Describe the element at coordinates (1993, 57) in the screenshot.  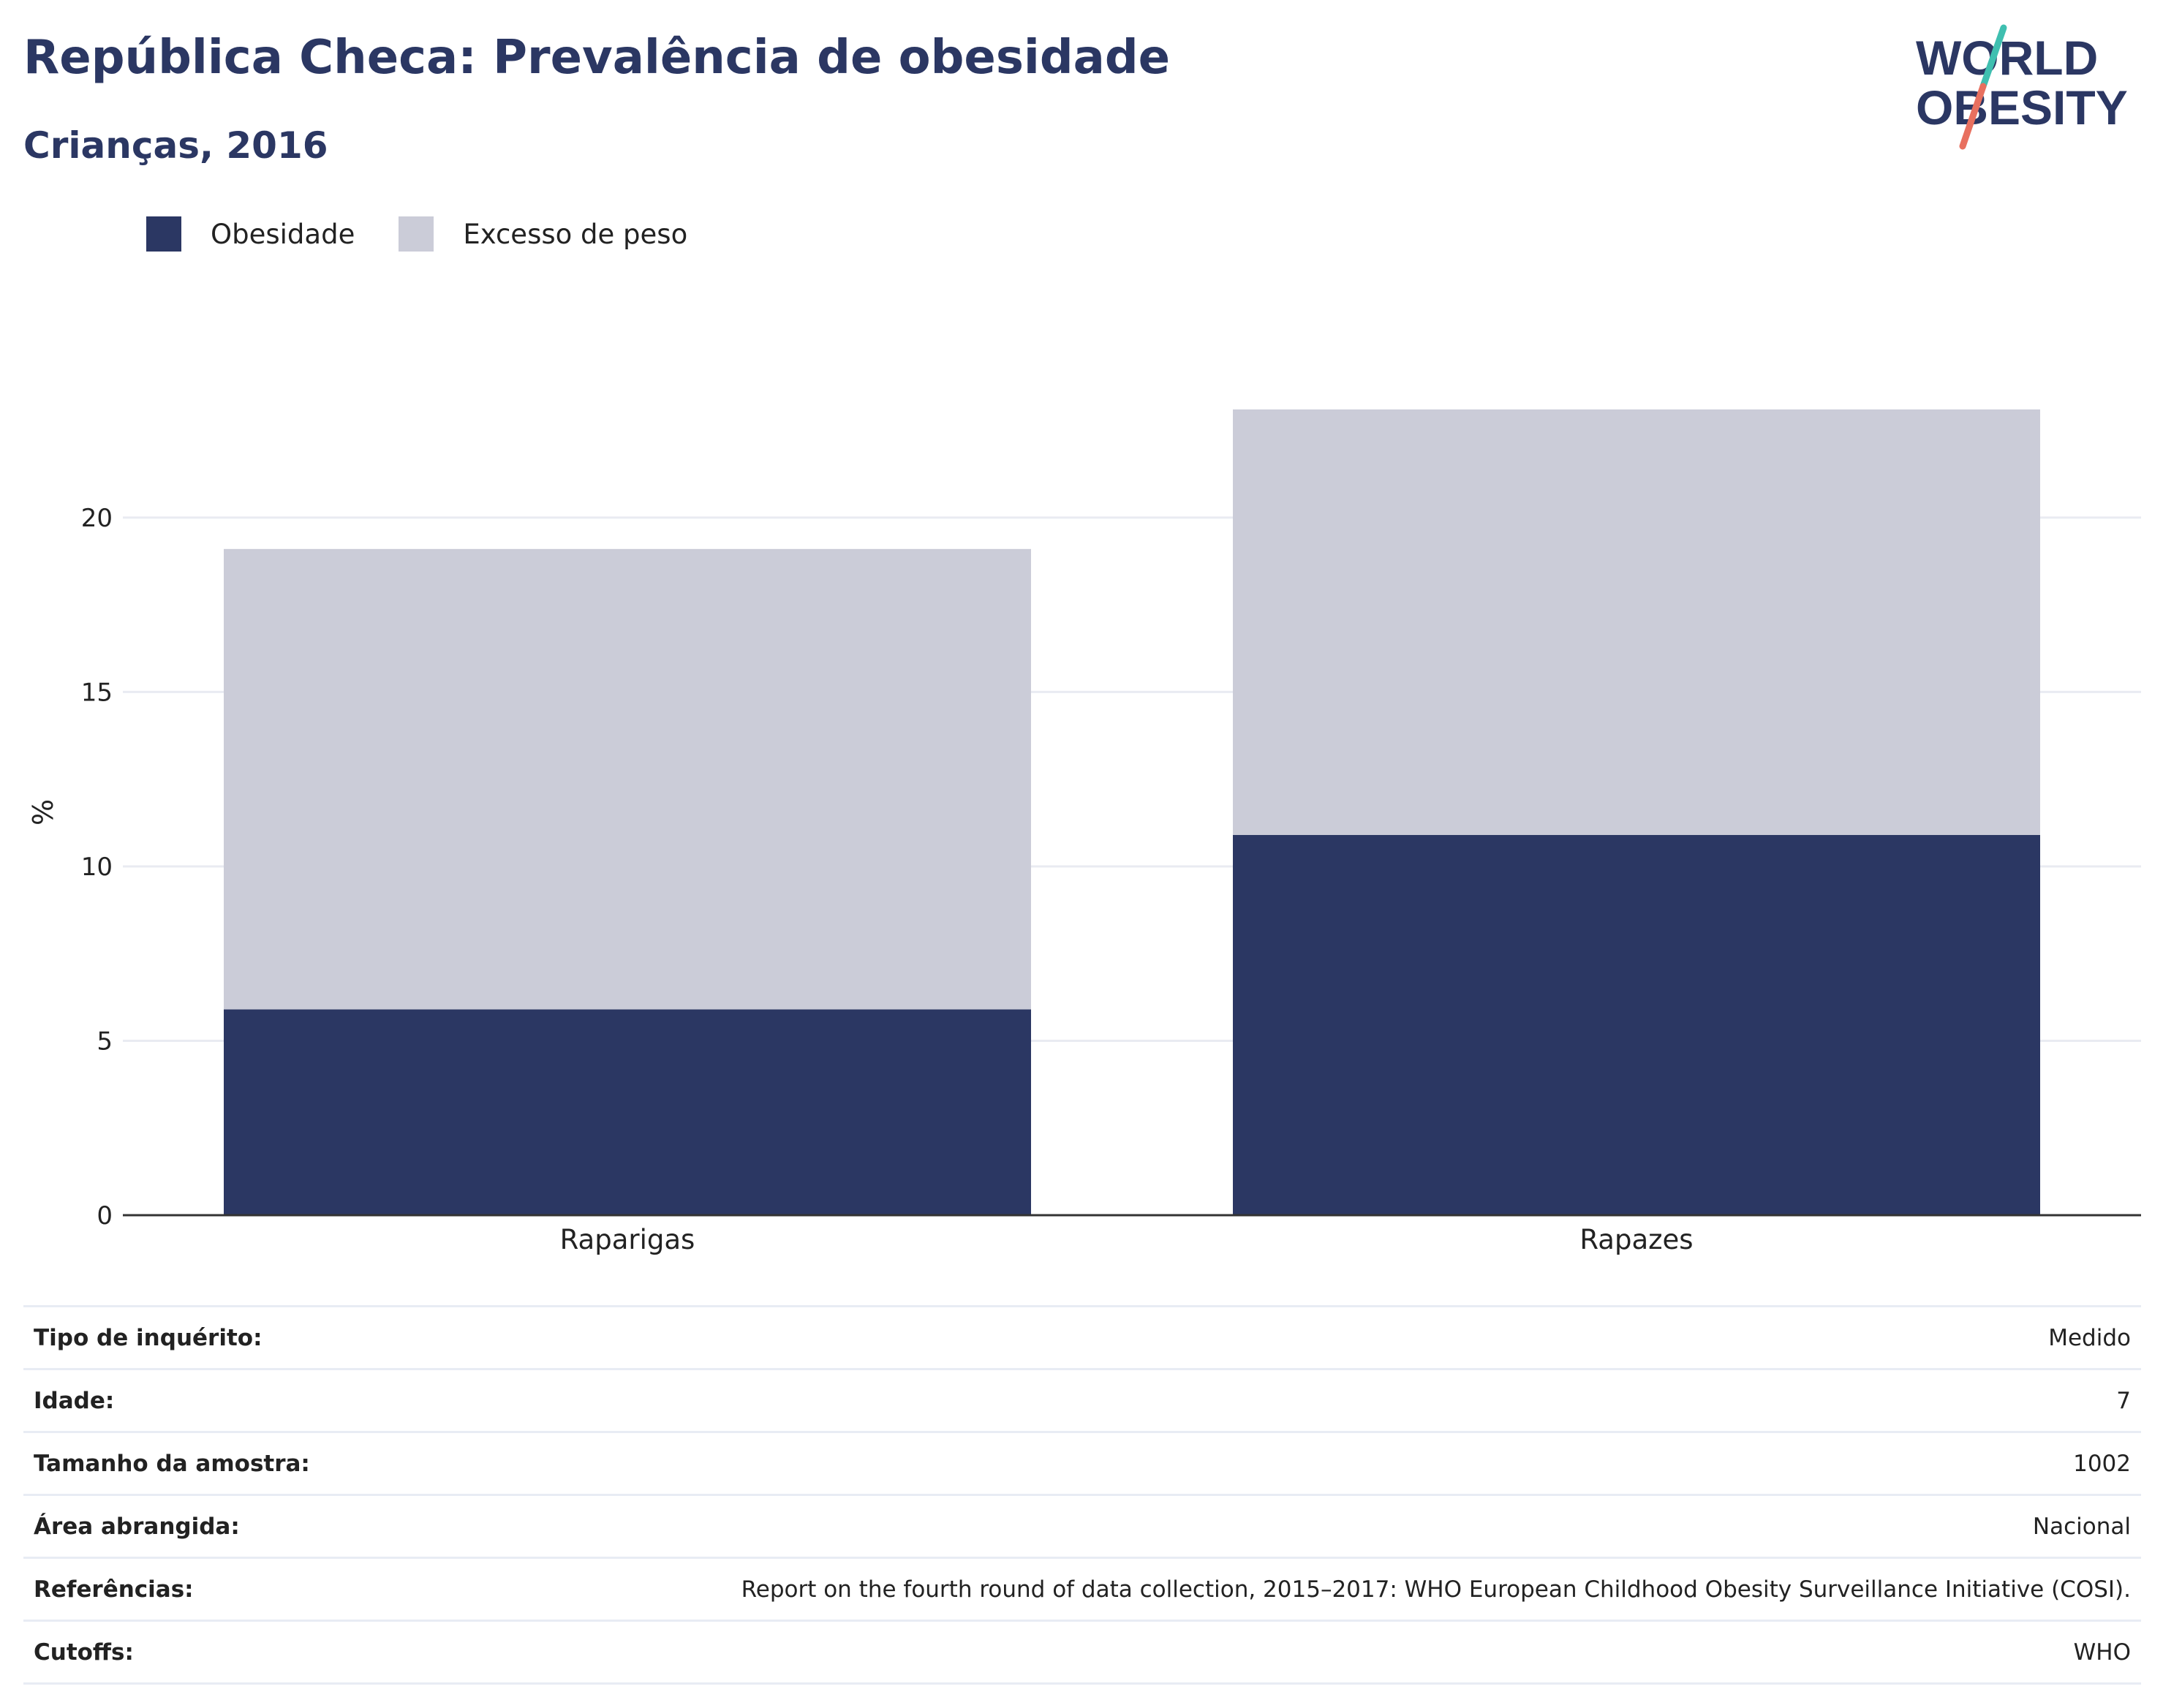
I see `logo-slash-teal` at that location.